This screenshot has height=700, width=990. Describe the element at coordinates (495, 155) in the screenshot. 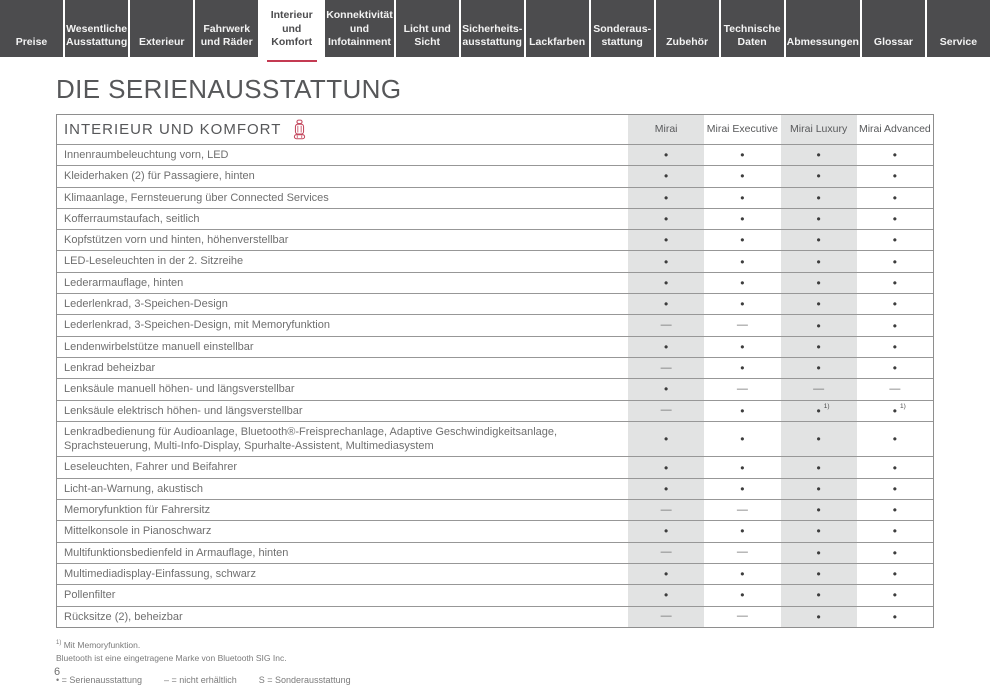

I see `table-row: Innenraumbeleuchtung vorn, LED • • • •` at that location.